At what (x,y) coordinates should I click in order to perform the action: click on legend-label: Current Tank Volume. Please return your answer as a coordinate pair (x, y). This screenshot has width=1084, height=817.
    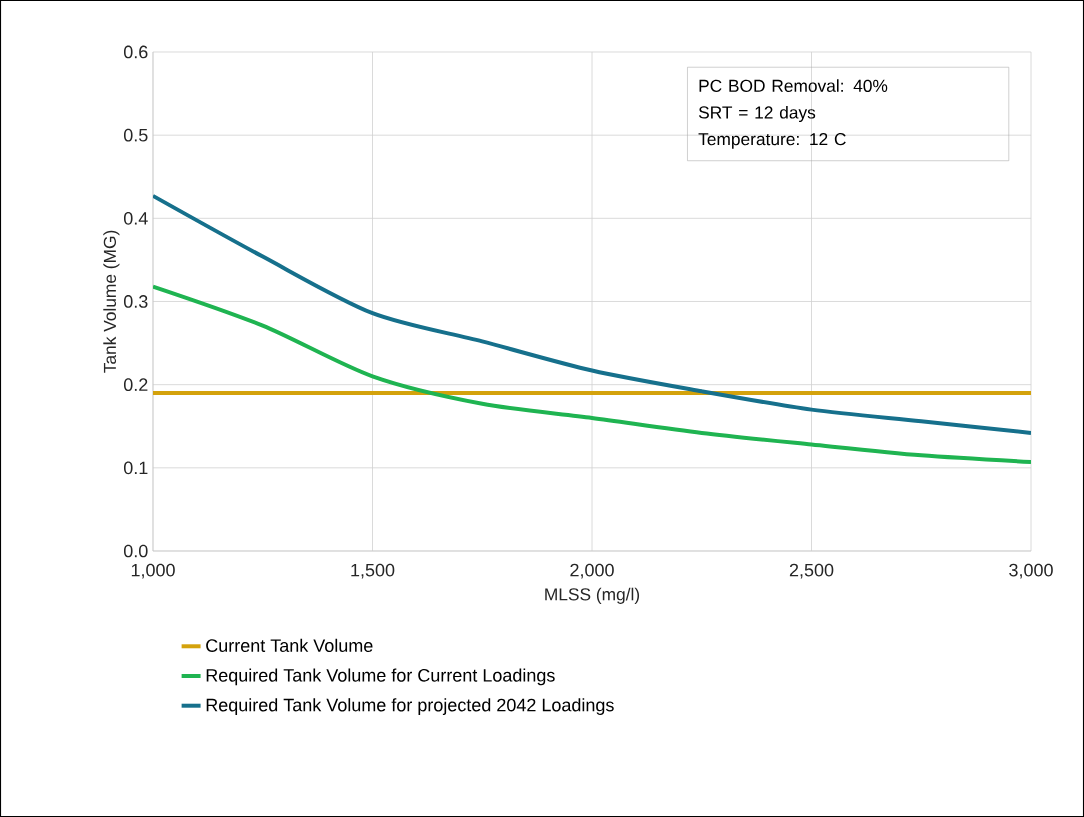
    Looking at the image, I should click on (289, 645).